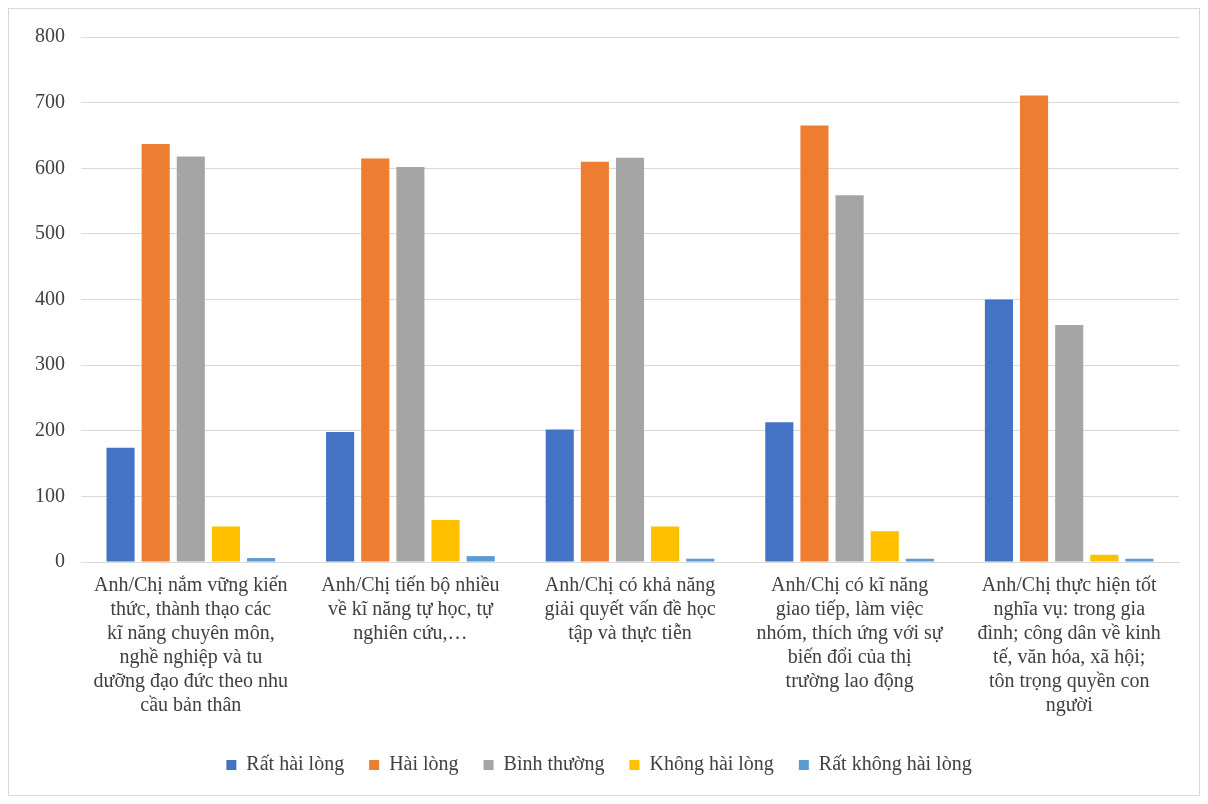  I want to click on x-tick-label: Anh/Chị thực hiện tốt nghĩa vụ: trong gia đình; công dân về kinh tế, văn hóa, xã hội; tôn trọng quyền con người, so click(1069, 645).